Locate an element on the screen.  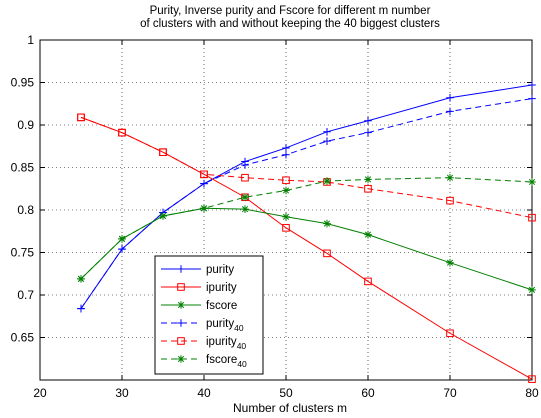
x-tick-label: 70 is located at coordinates (450, 393).